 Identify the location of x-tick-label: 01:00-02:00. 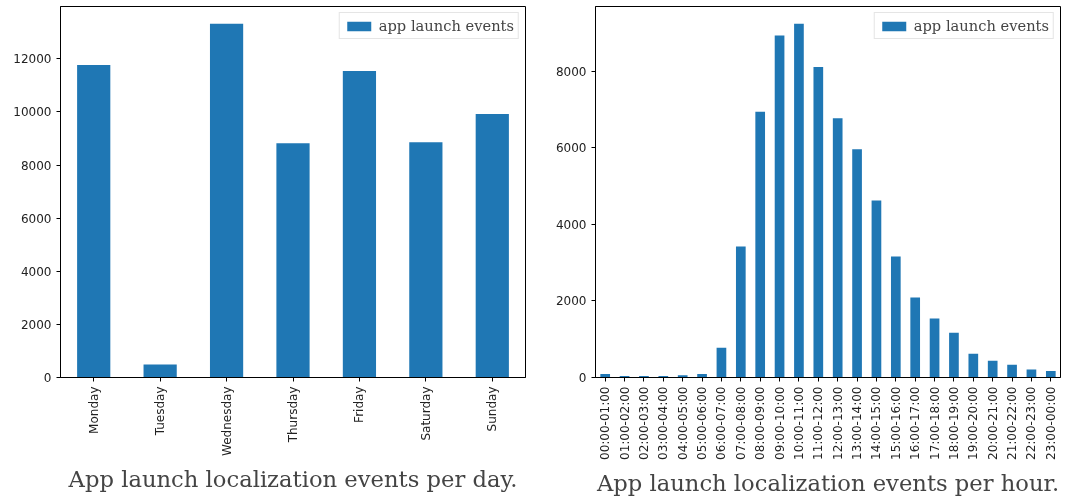
(624, 423).